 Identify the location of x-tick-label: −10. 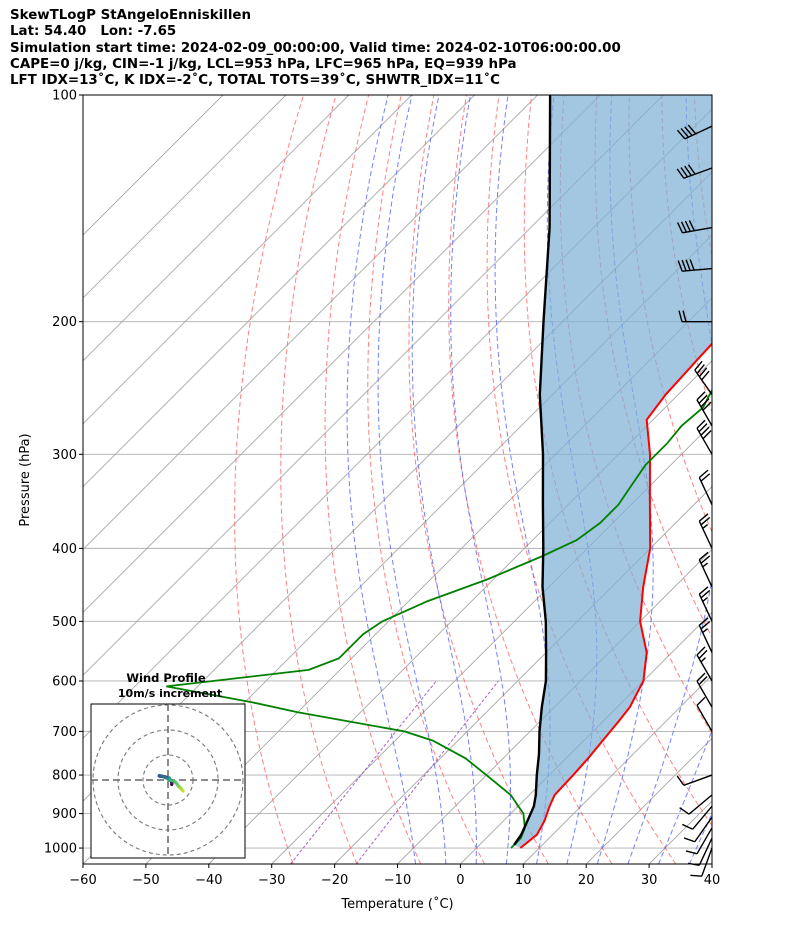
(397, 880).